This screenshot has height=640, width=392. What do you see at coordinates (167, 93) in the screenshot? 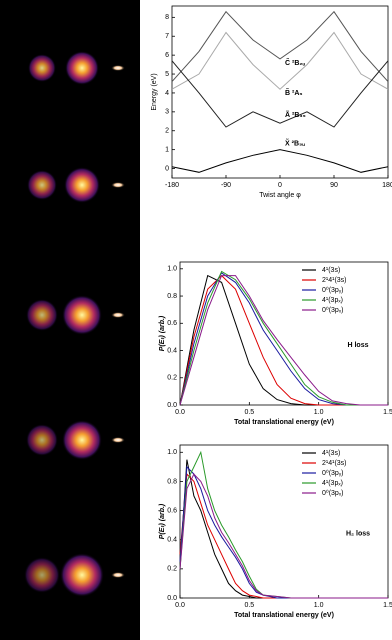
I see `y-tick-label: 4` at bounding box center [167, 93].